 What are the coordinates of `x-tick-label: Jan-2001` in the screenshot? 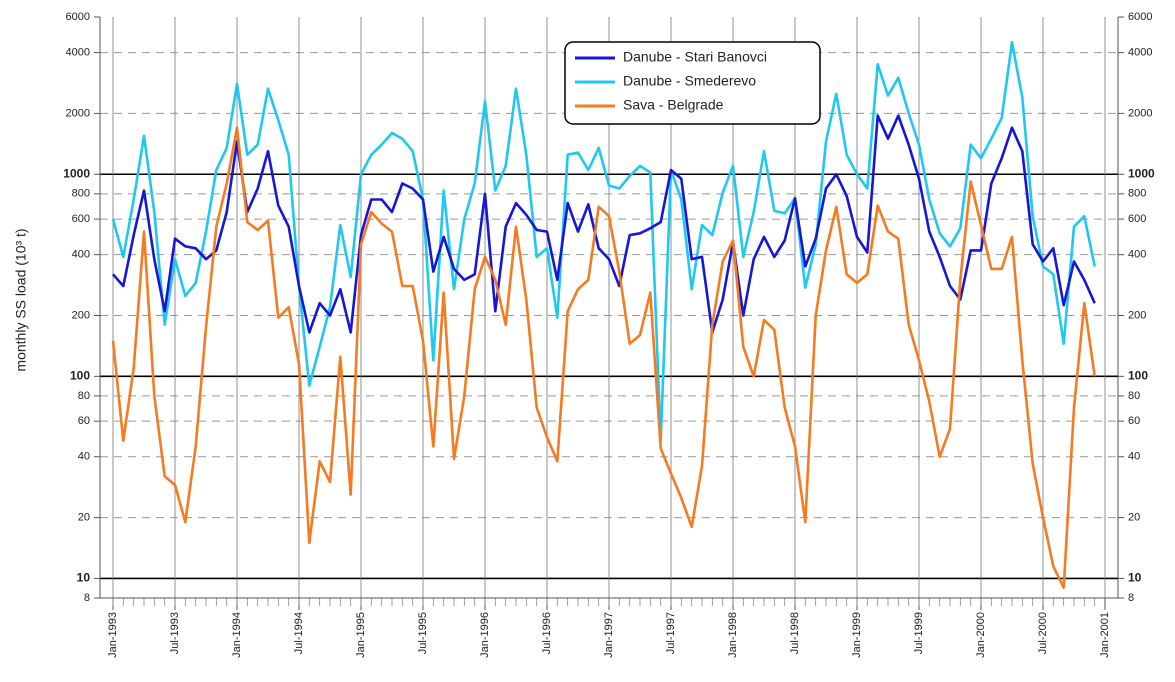 It's located at (1105, 635).